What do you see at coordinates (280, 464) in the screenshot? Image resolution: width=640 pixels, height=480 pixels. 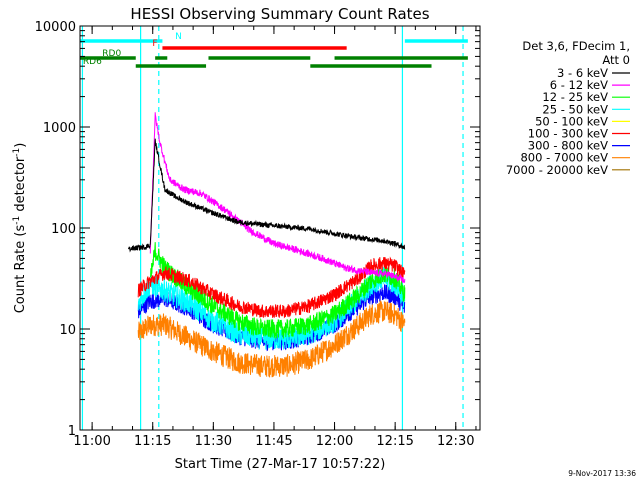 I see `x-axis-label: Start Time (27-Mar-17 10:57:22)` at bounding box center [280, 464].